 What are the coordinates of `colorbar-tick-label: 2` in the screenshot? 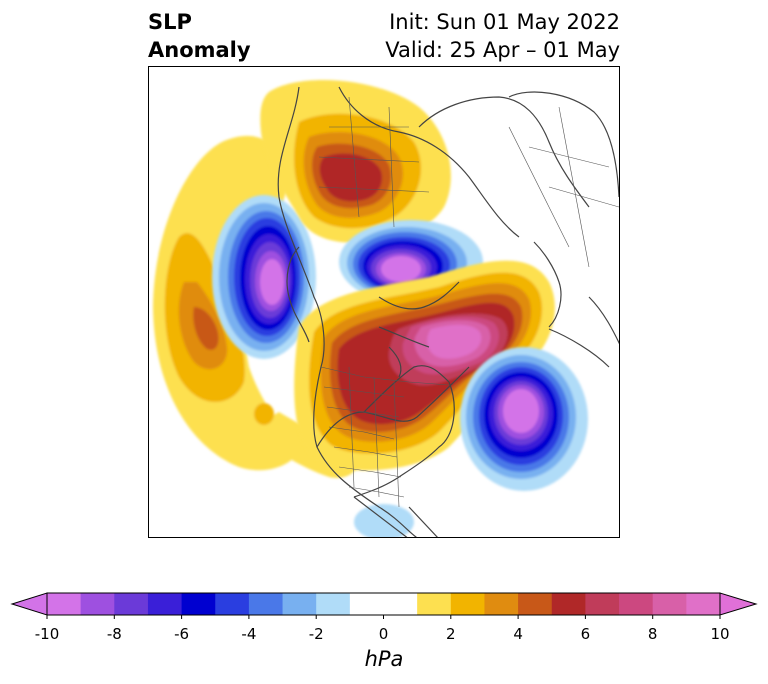 It's located at (451, 634).